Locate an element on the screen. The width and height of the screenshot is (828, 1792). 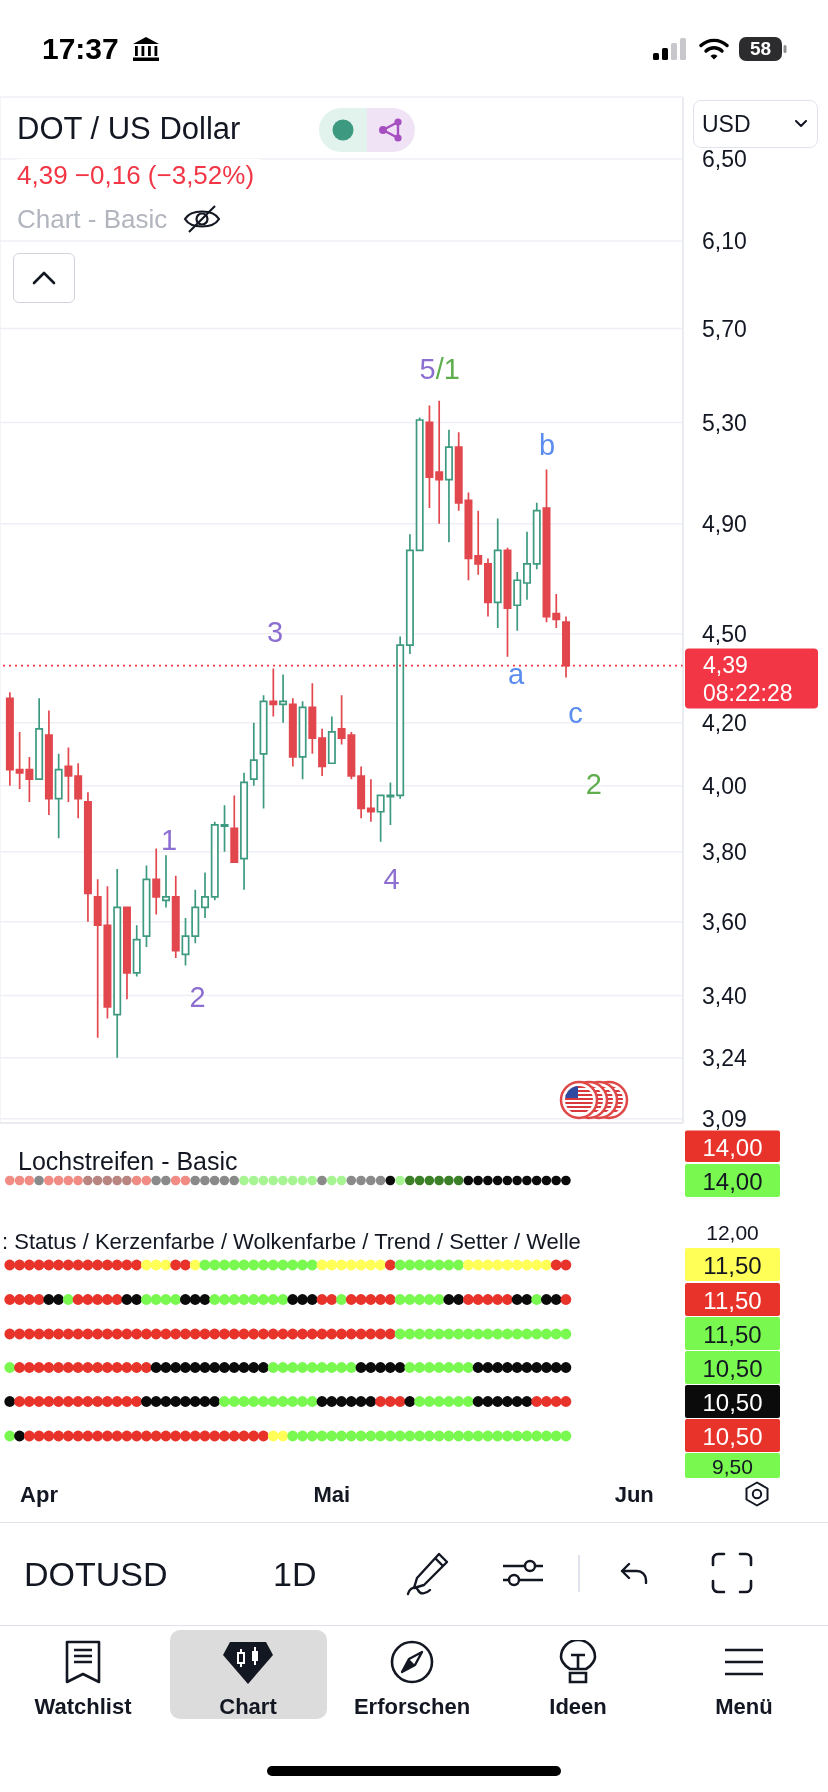
y-tick-label: 4,00 is located at coordinates (724, 785).